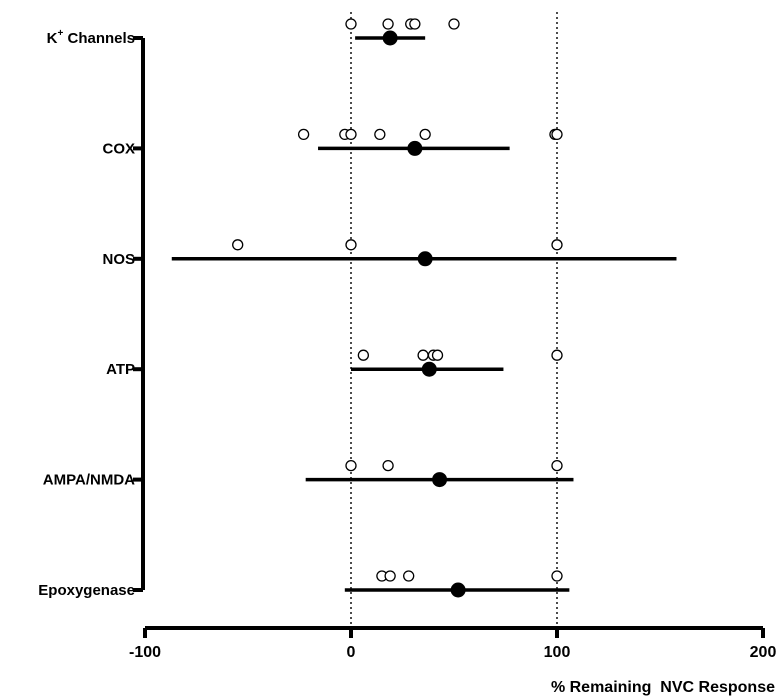  I want to click on category-label-2: NOS, so click(118, 259).